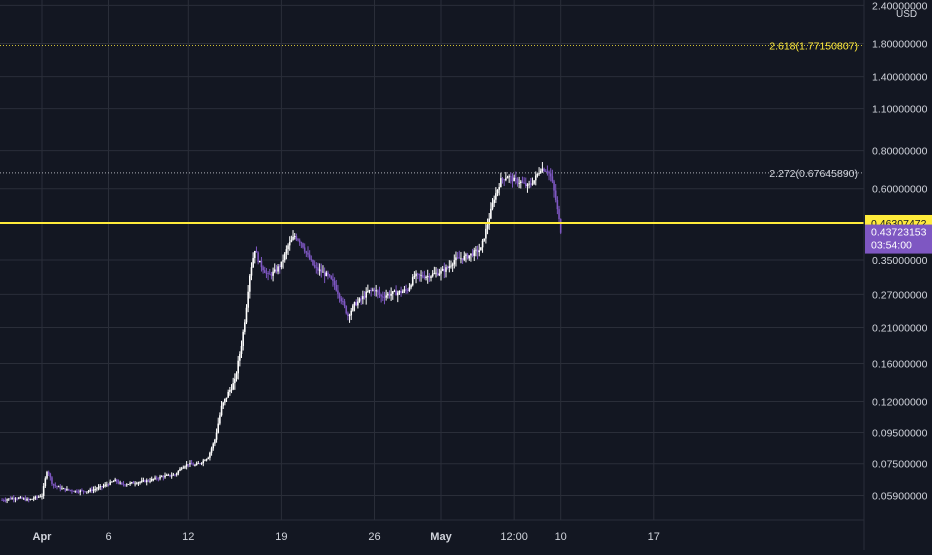  I want to click on time-axis: Apr 6 12 19 26 May 12:00 10 17, so click(346, 537).